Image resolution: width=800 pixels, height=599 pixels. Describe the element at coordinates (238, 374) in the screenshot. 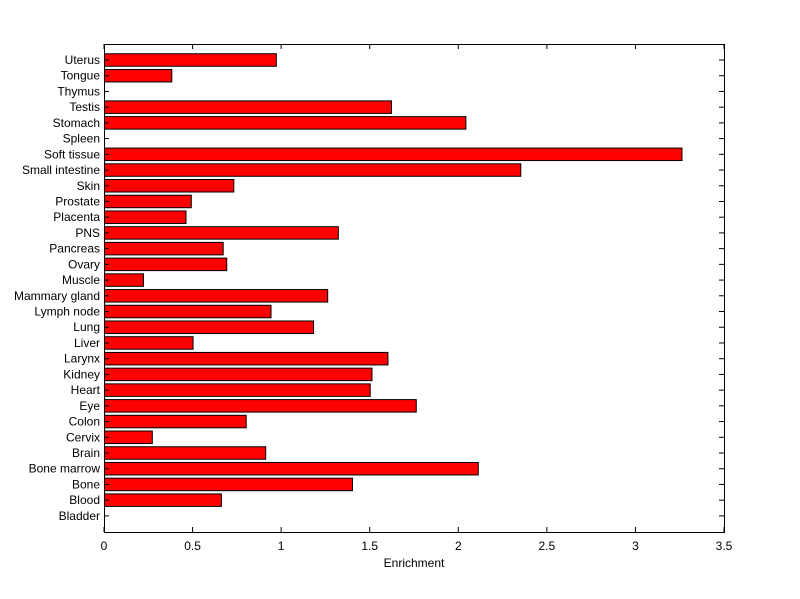

I see `bar-kidney` at that location.